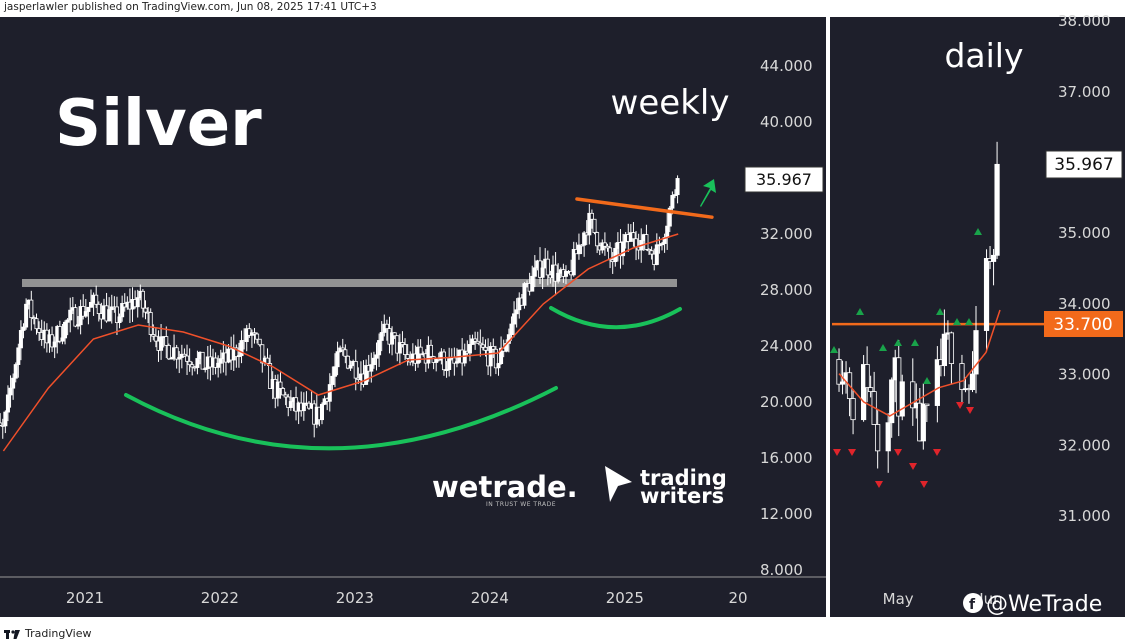 The height and width of the screenshot is (642, 1125). I want to click on trading-writers-logo: trading writers, so click(666, 487).